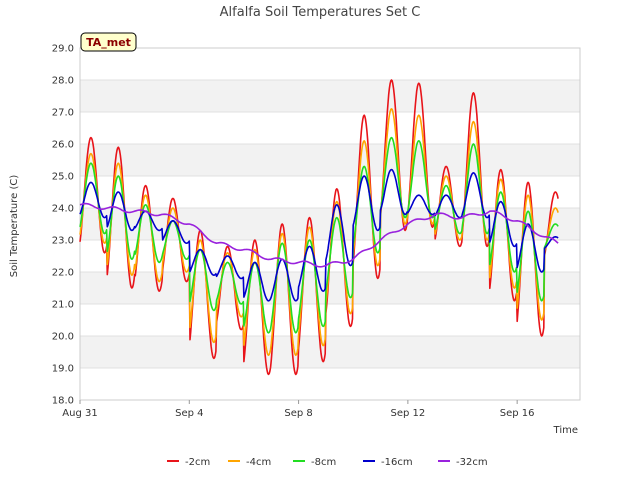  I want to click on chart-title: Alfalfa Soil Temperatures Set C, so click(320, 12).